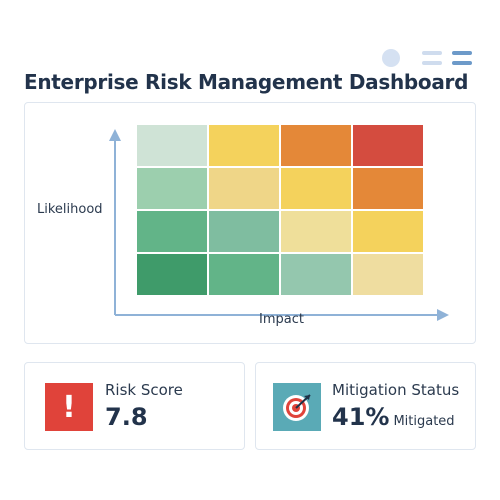 The image size is (500, 500). I want to click on heatmap-cell-r3-c4, so click(388, 231).